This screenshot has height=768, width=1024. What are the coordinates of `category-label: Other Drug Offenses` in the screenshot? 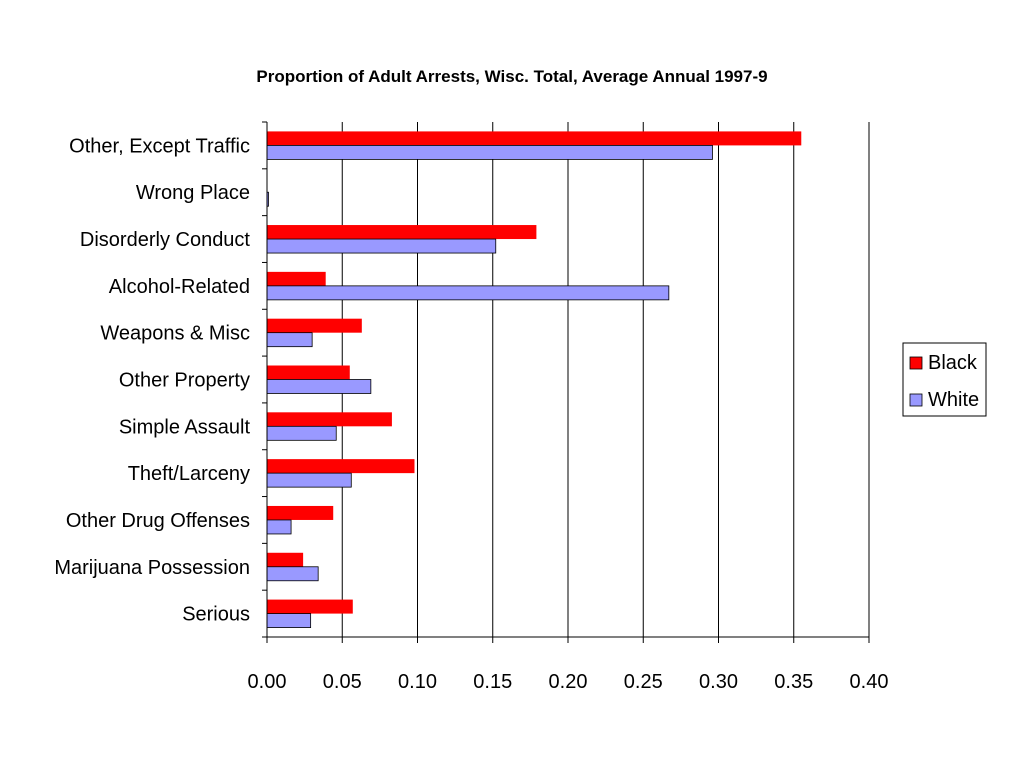 It's located at (158, 521).